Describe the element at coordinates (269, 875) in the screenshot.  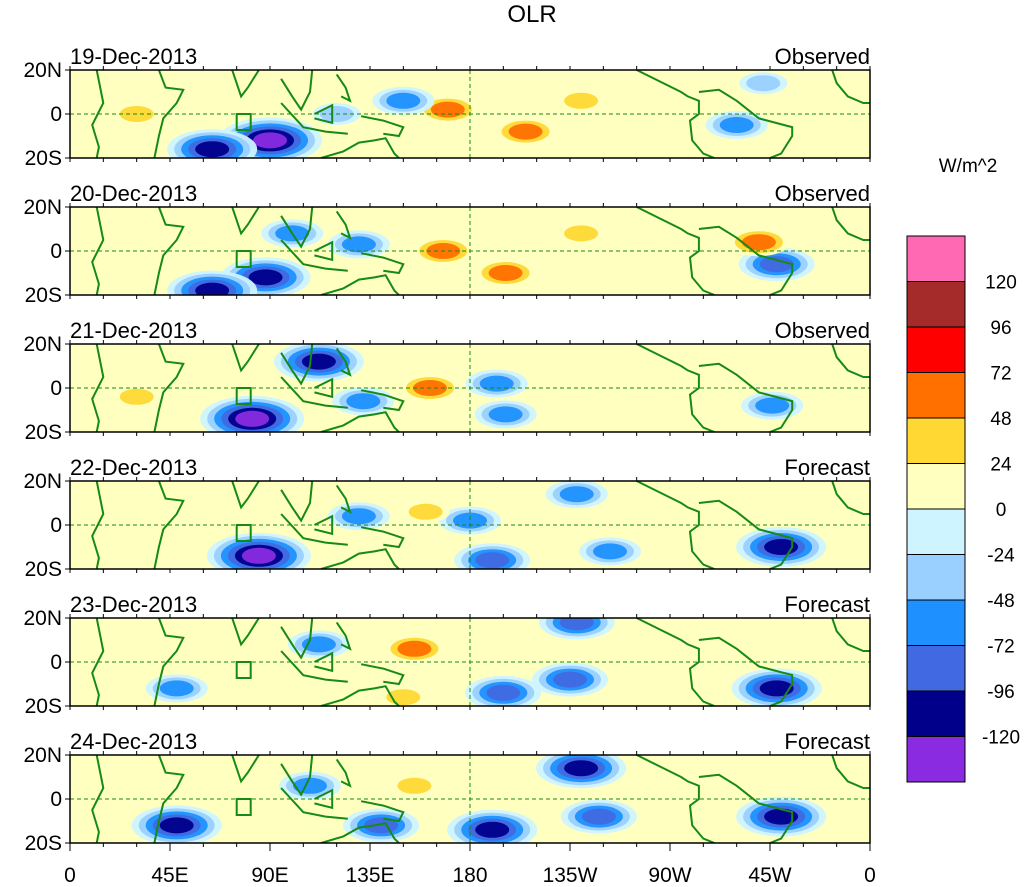
I see `x-tick-label: 90E` at that location.